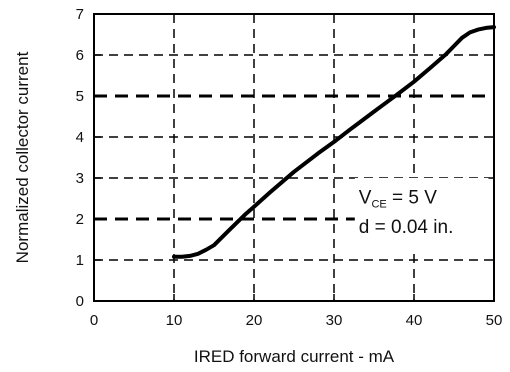 The width and height of the screenshot is (510, 372). What do you see at coordinates (294, 356) in the screenshot?
I see `x-axis-title: IRED forward current - mA` at bounding box center [294, 356].